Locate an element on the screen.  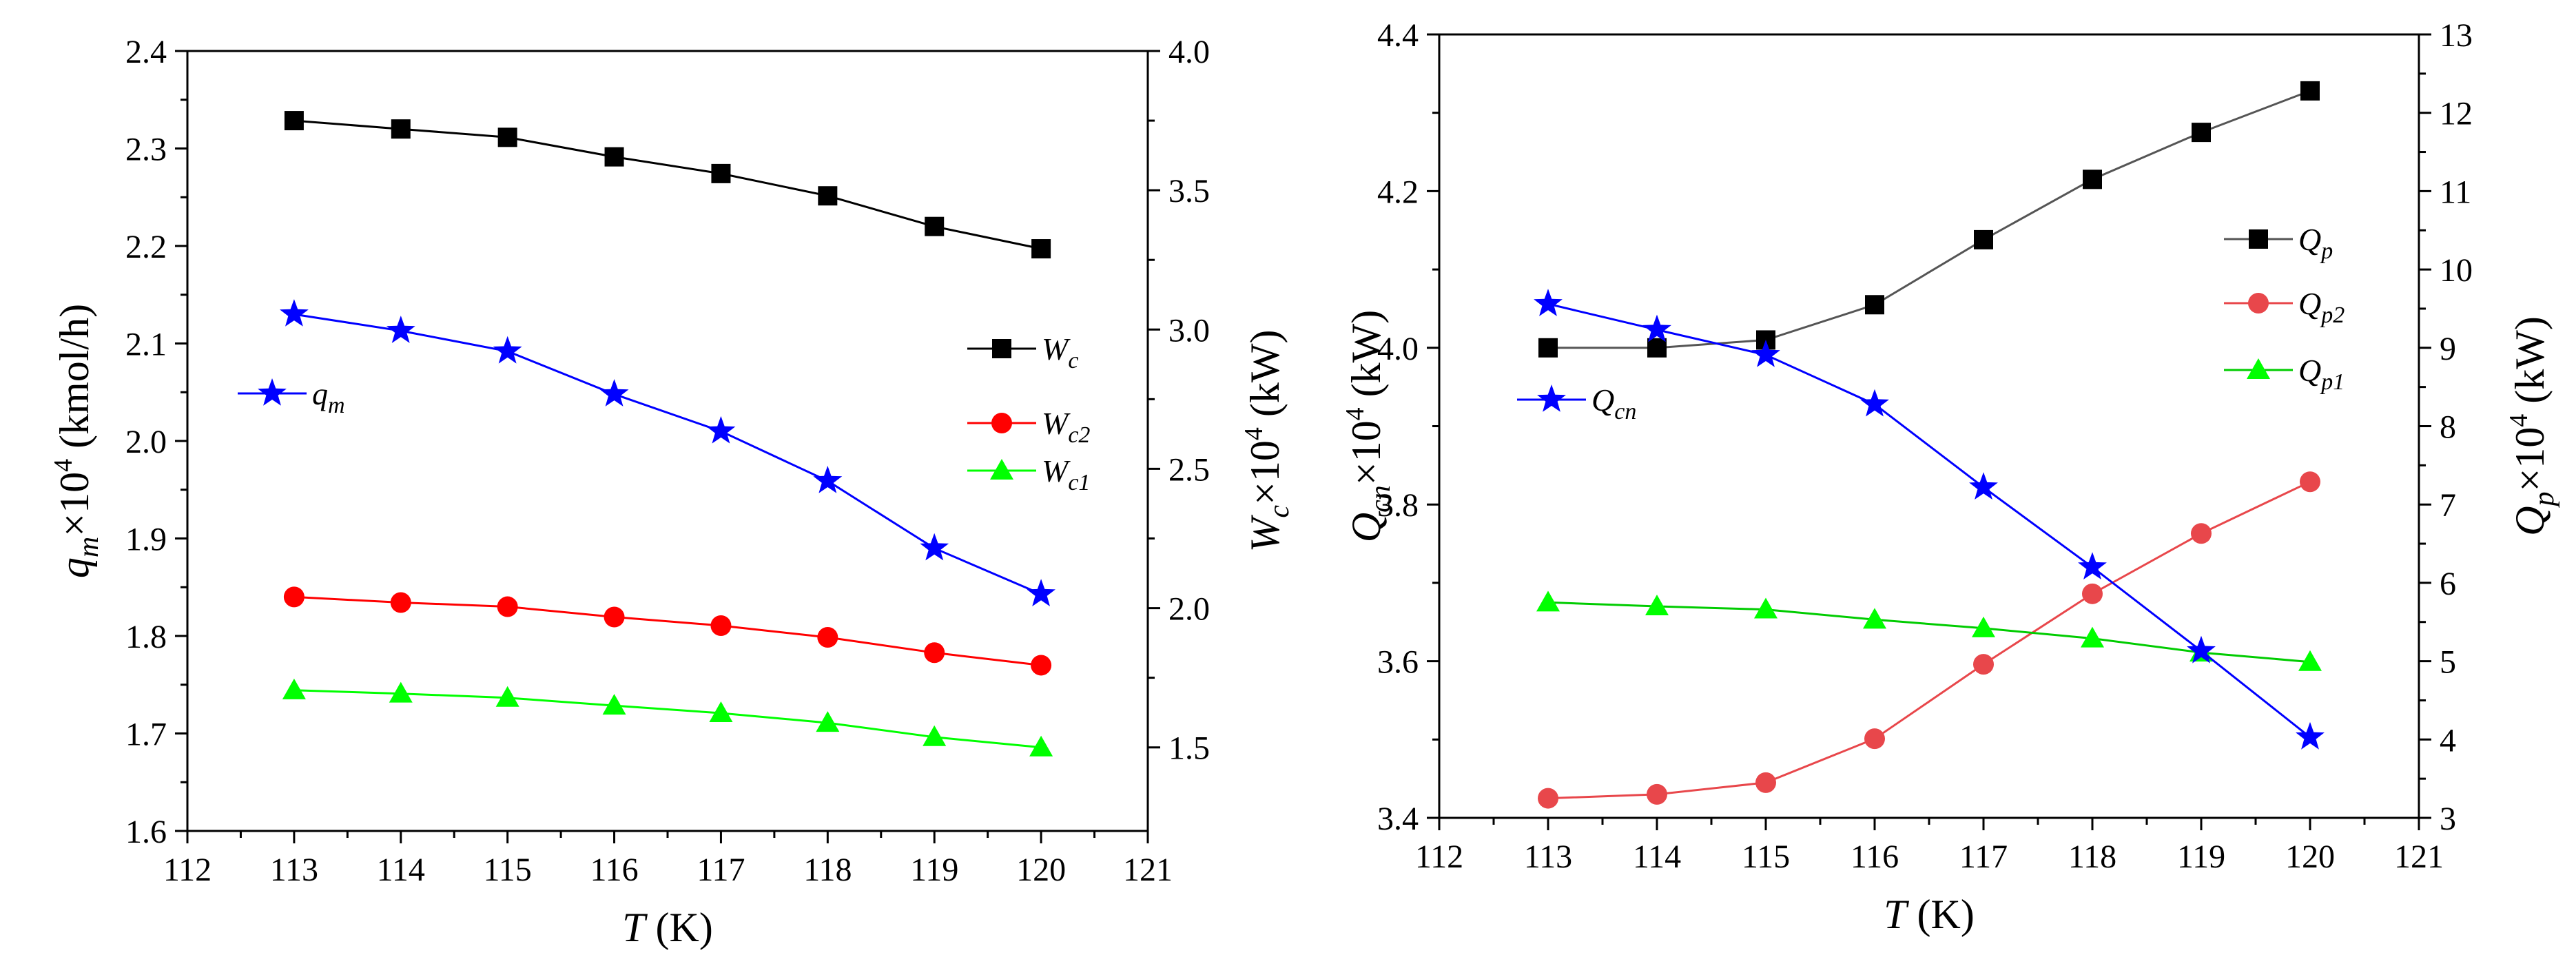
legend-label: qm is located at coordinates (328, 397).